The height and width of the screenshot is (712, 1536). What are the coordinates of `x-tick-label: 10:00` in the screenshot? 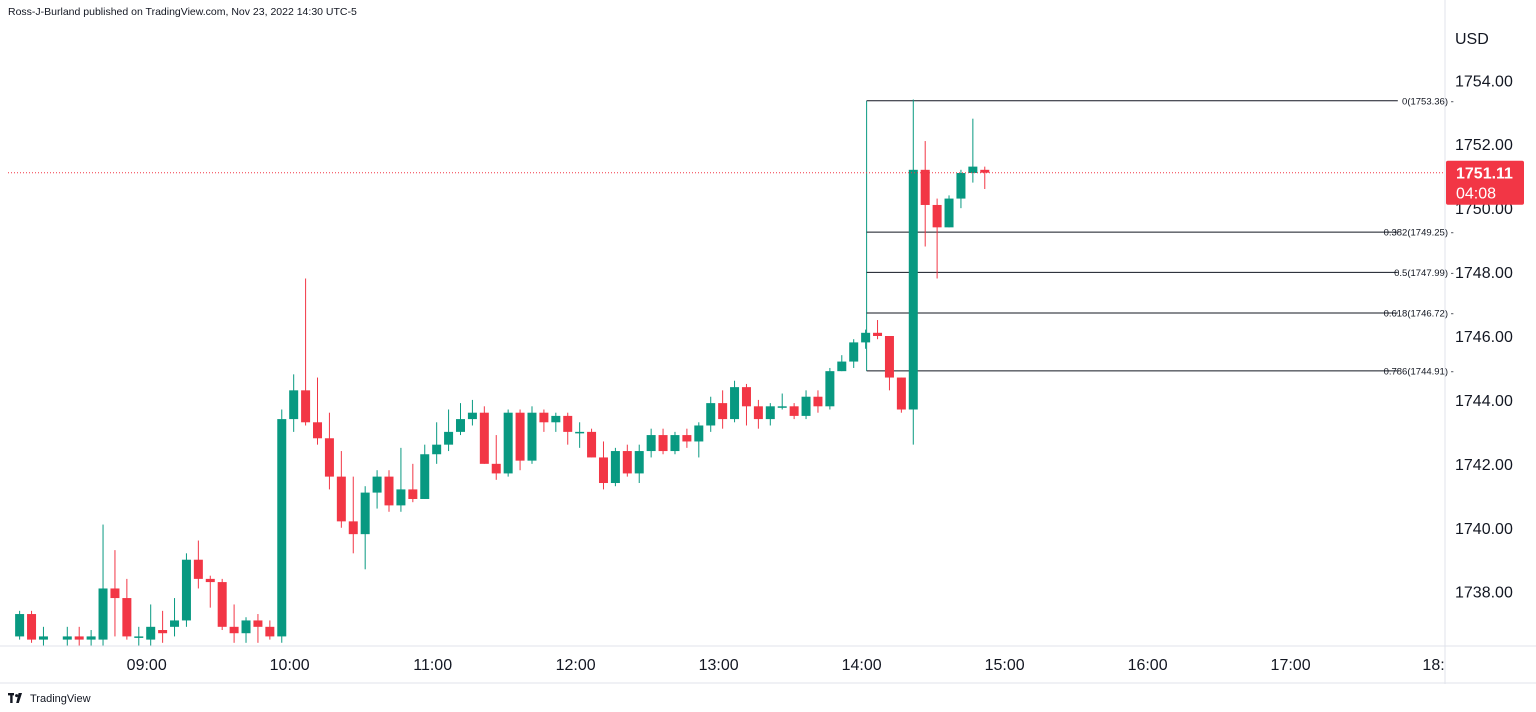 It's located at (290, 665).